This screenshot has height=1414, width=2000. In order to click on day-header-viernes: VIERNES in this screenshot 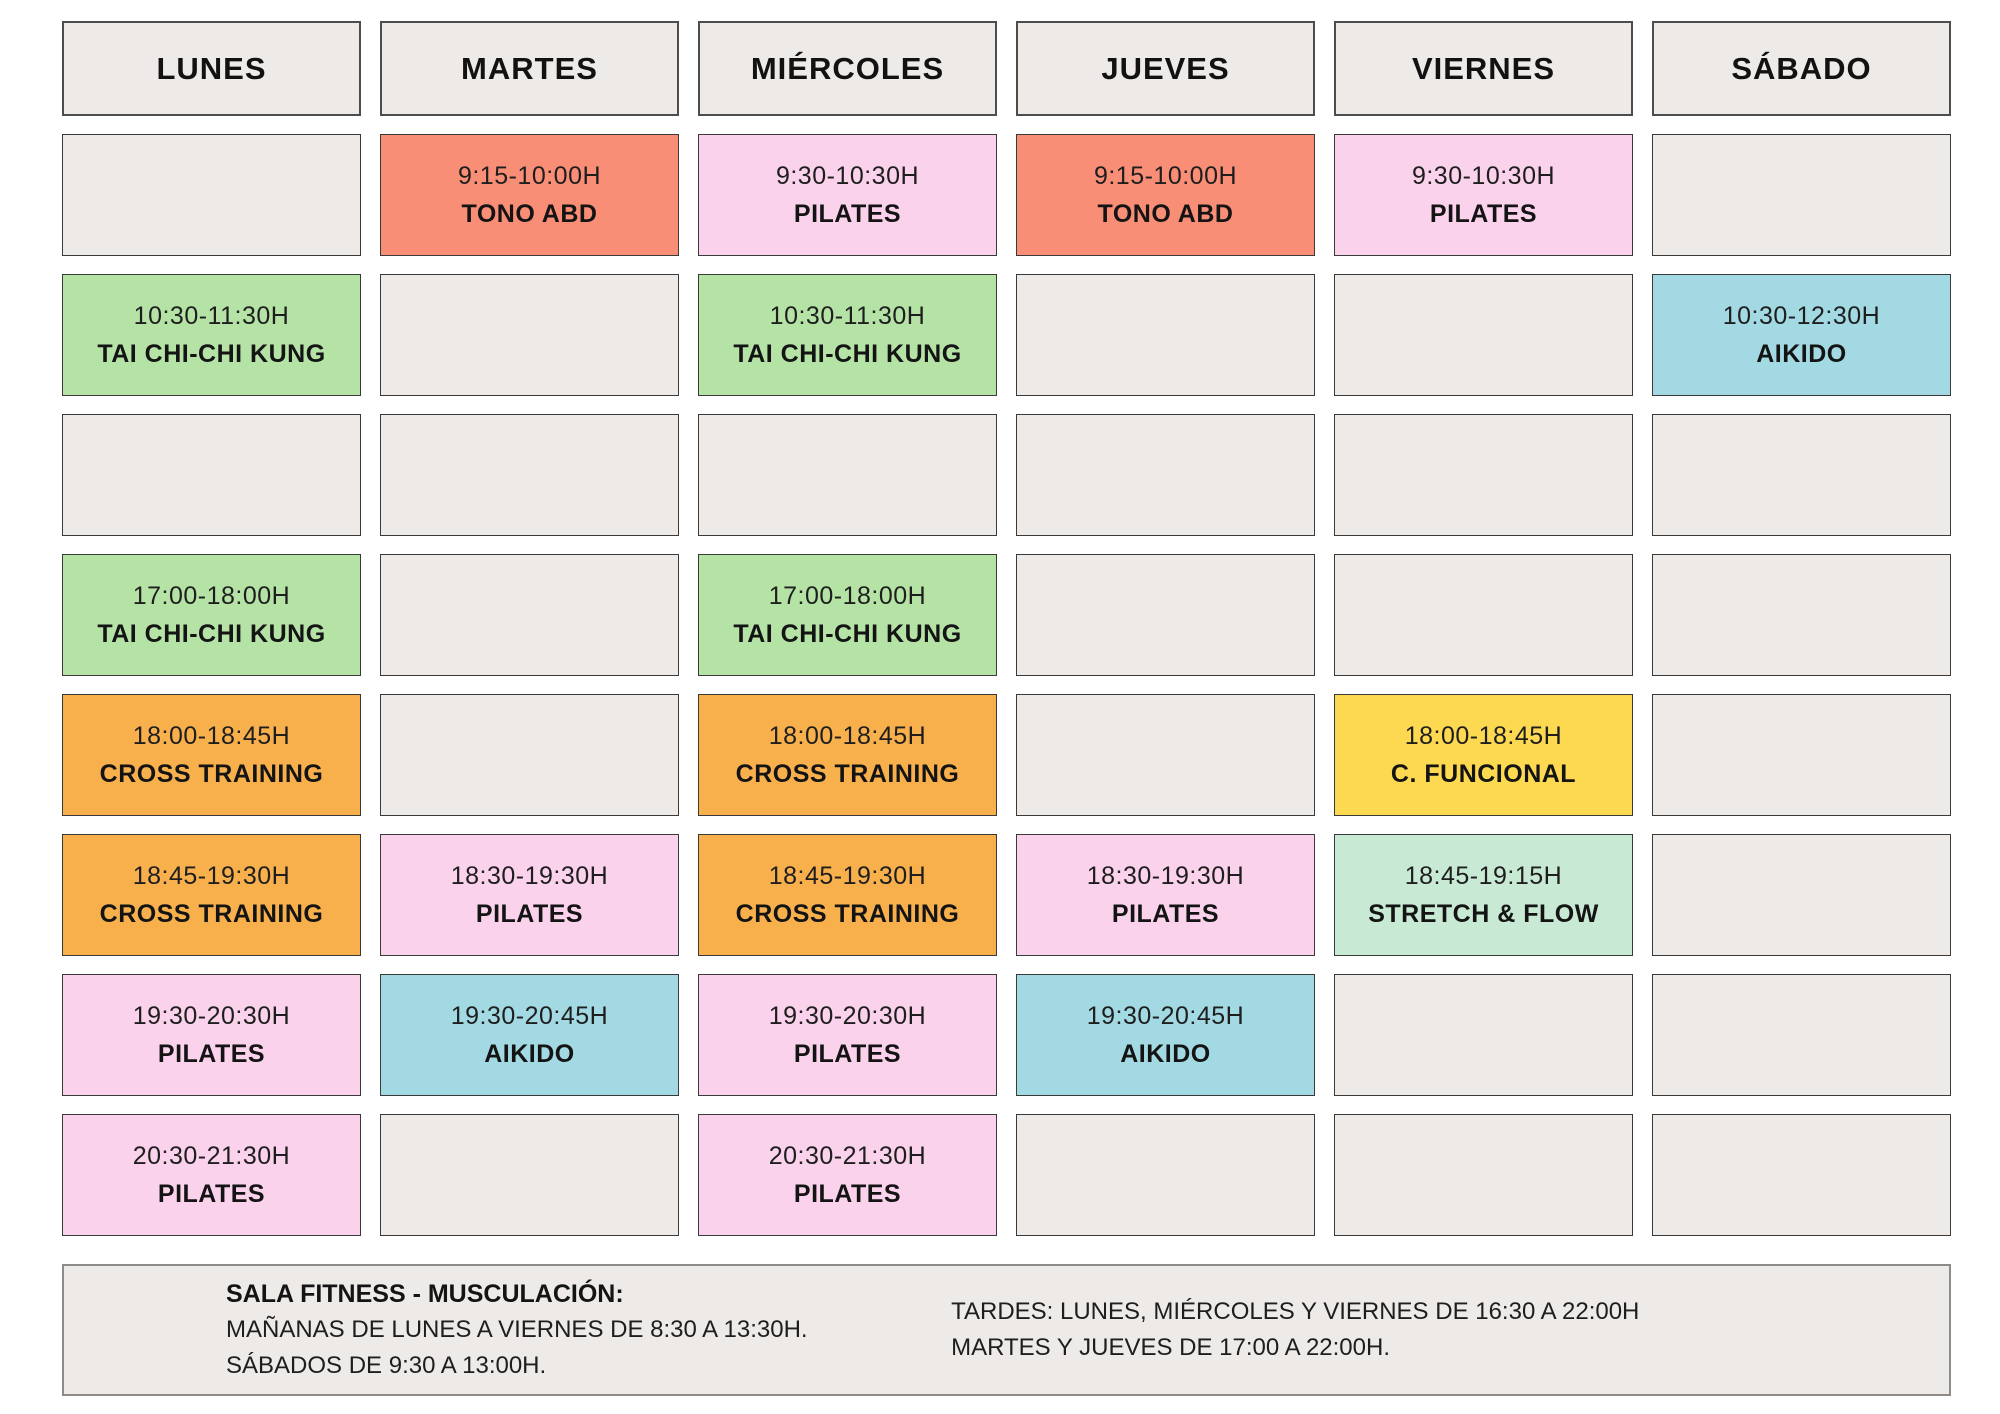, I will do `click(1483, 68)`.